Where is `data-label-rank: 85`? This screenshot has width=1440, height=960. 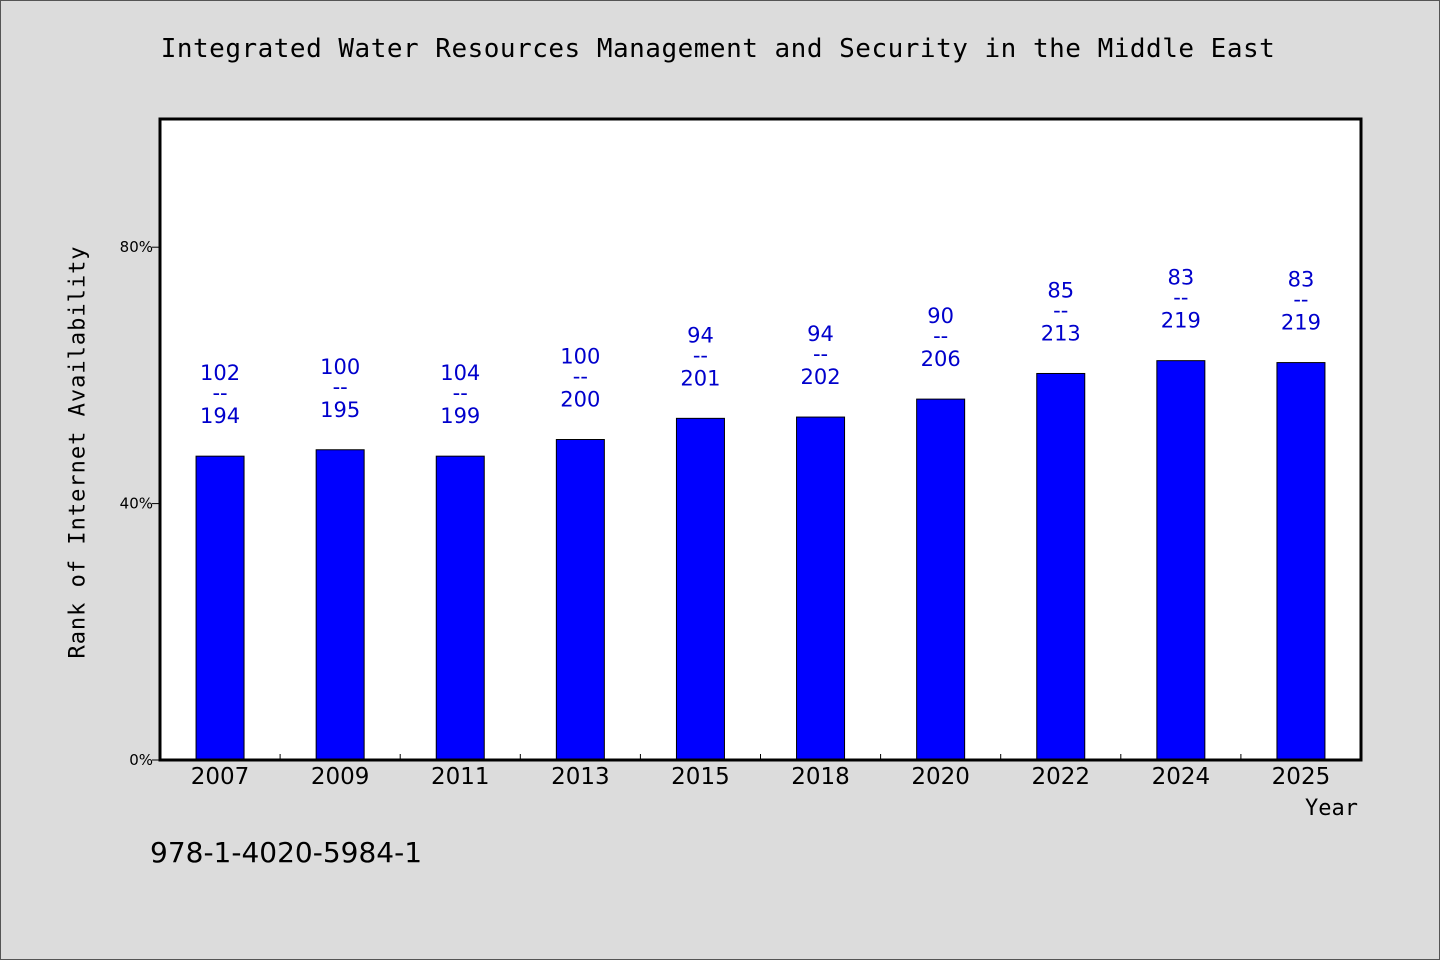
data-label-rank: 85 is located at coordinates (1060, 290).